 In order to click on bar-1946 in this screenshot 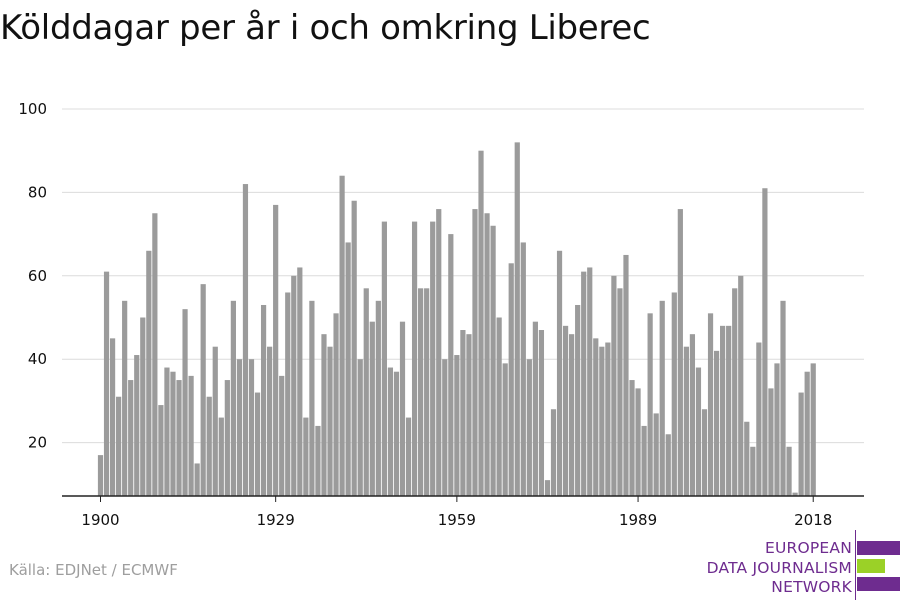, I will do `click(378, 398)`.